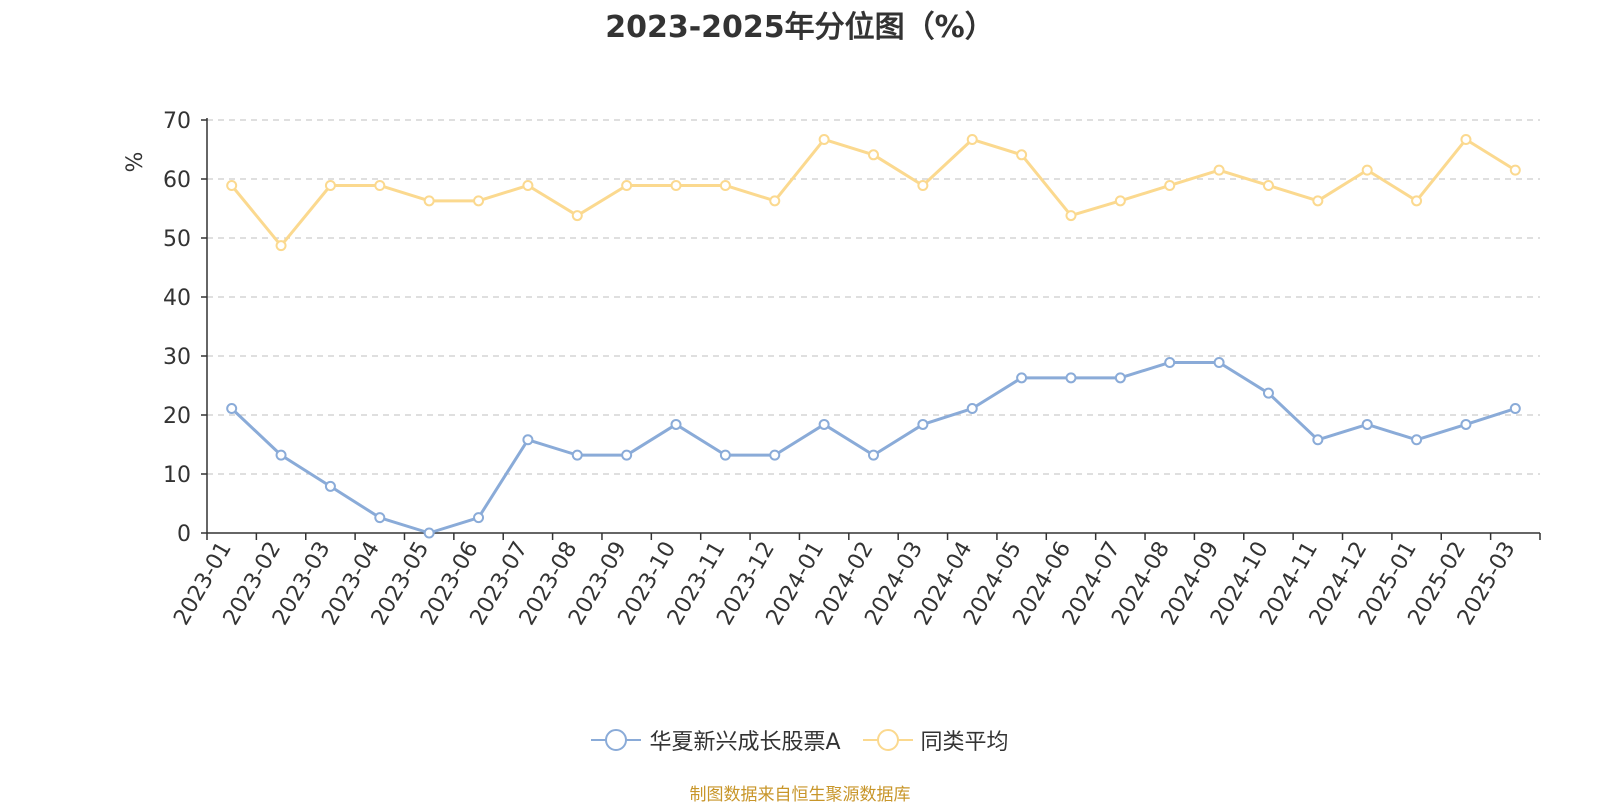 The image size is (1600, 805). What do you see at coordinates (745, 742) in the screenshot?
I see `legend-label-fund: 华夏新兴成长股票A` at bounding box center [745, 742].